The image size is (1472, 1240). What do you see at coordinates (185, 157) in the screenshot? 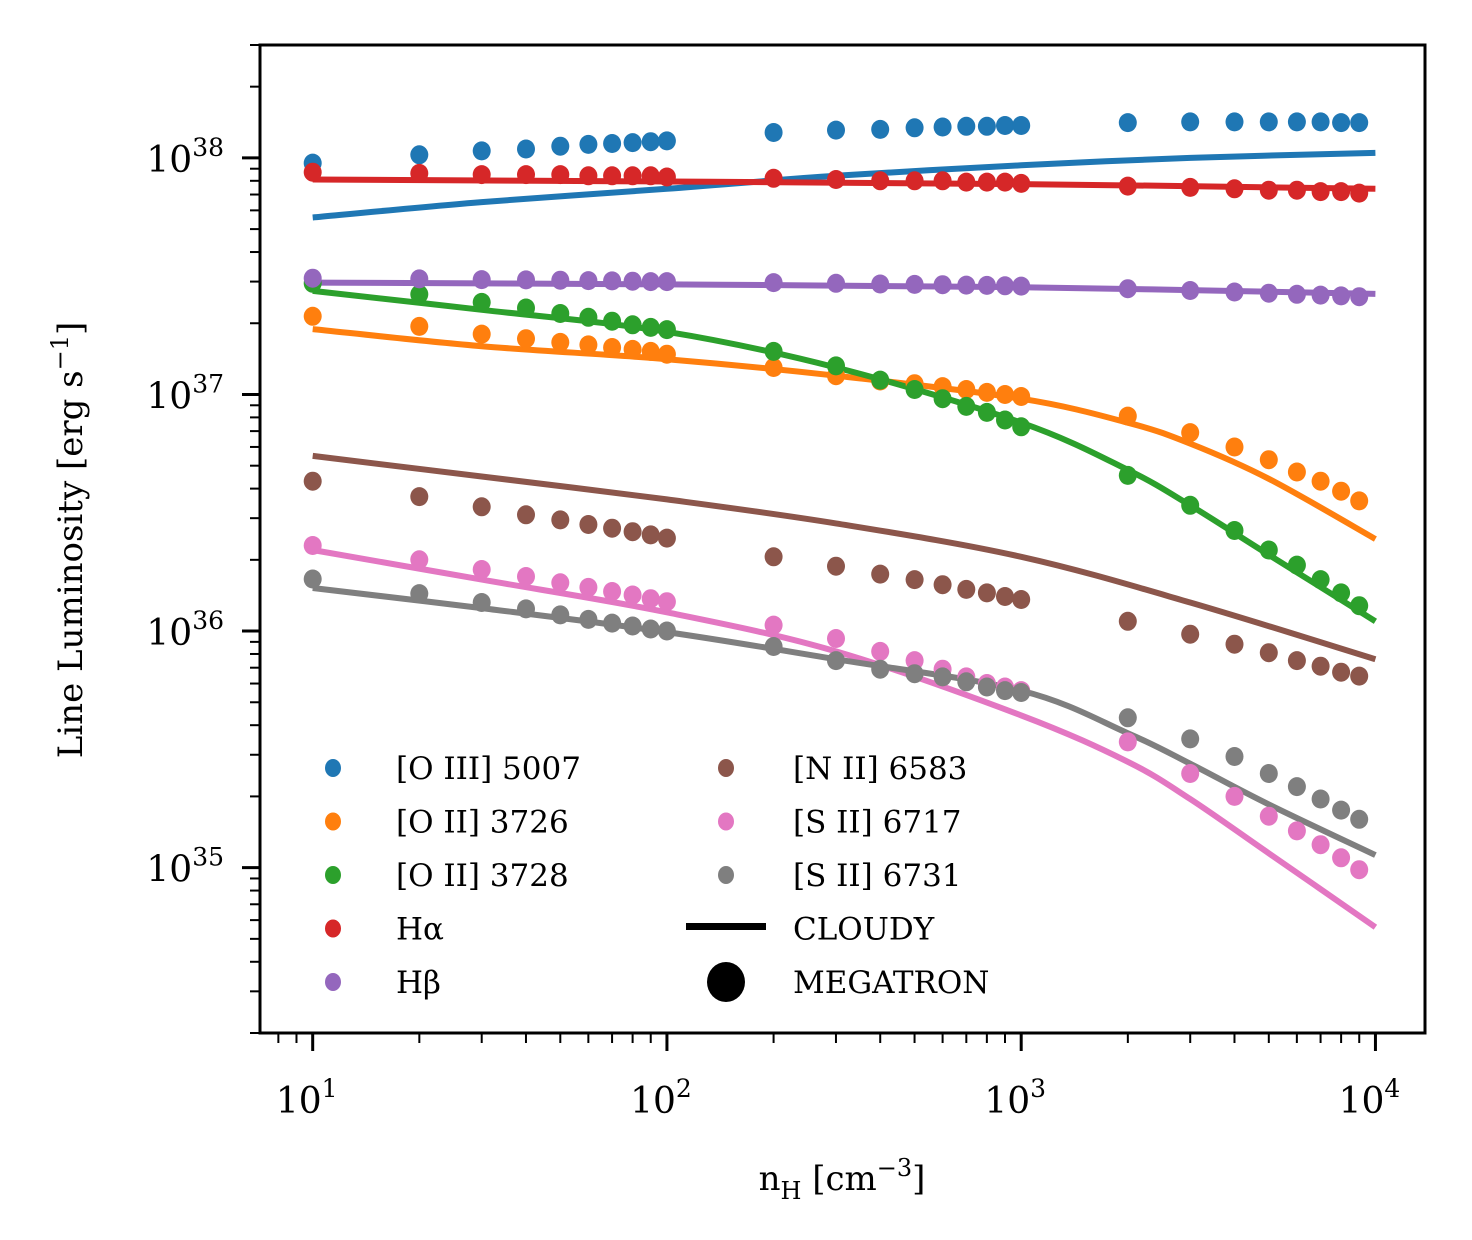
I see `y-tick-label: 1038` at bounding box center [185, 157].